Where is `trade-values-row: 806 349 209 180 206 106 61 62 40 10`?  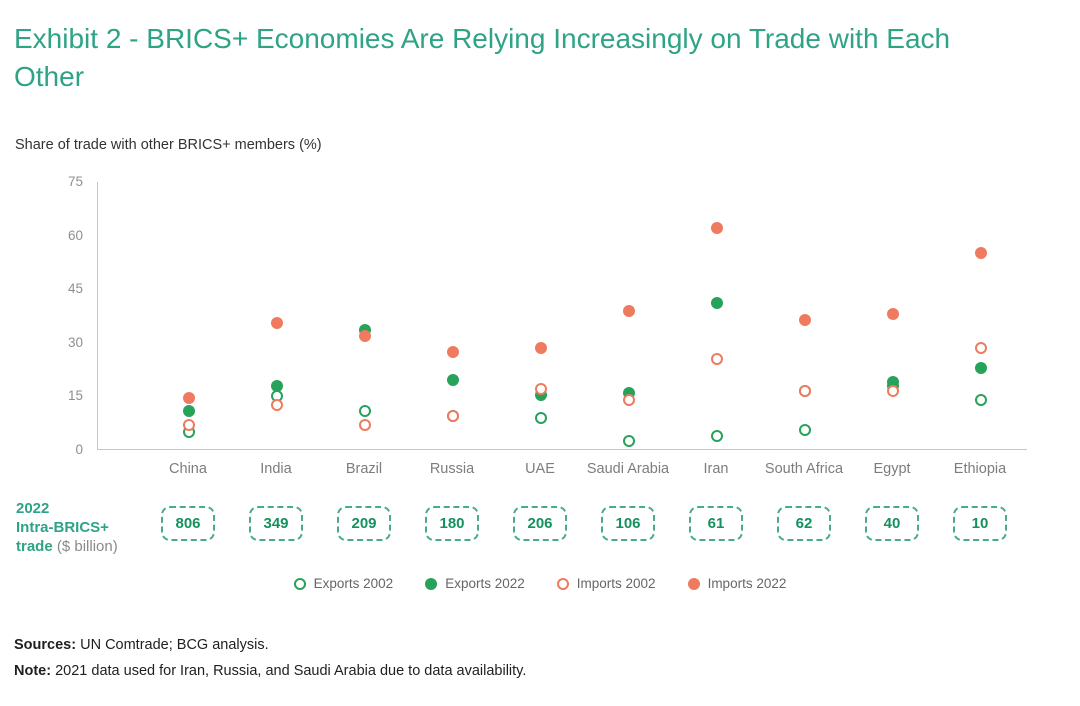 trade-values-row: 806 349 209 180 206 106 61 62 40 10 is located at coordinates (562, 525).